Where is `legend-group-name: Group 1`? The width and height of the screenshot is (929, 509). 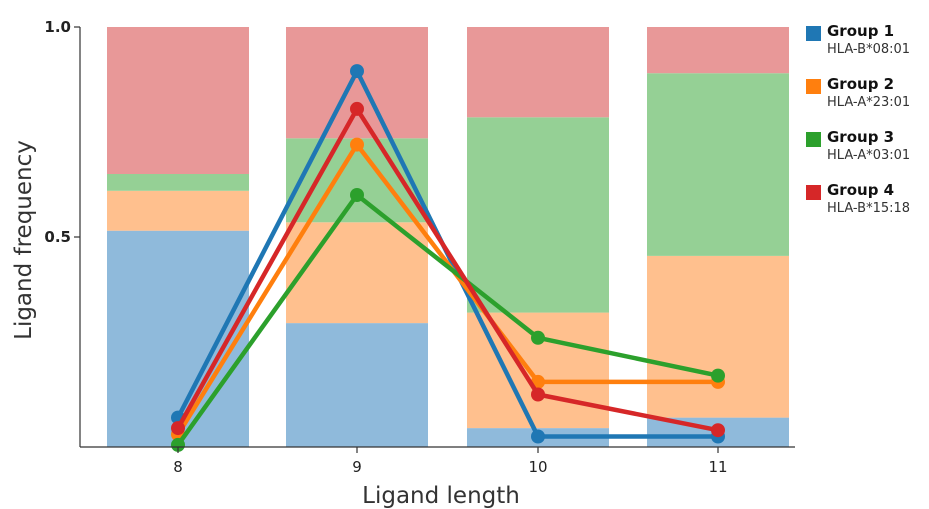
legend-group-name: Group 1 is located at coordinates (861, 31).